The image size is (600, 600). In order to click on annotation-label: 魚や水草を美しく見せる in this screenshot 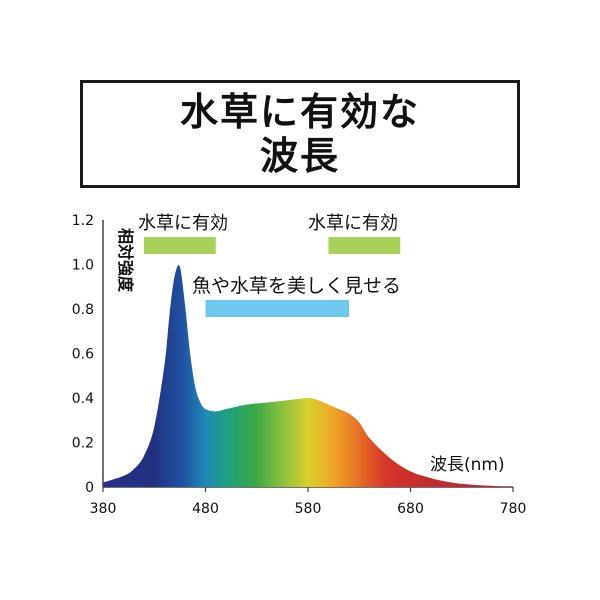, I will do `click(296, 286)`.